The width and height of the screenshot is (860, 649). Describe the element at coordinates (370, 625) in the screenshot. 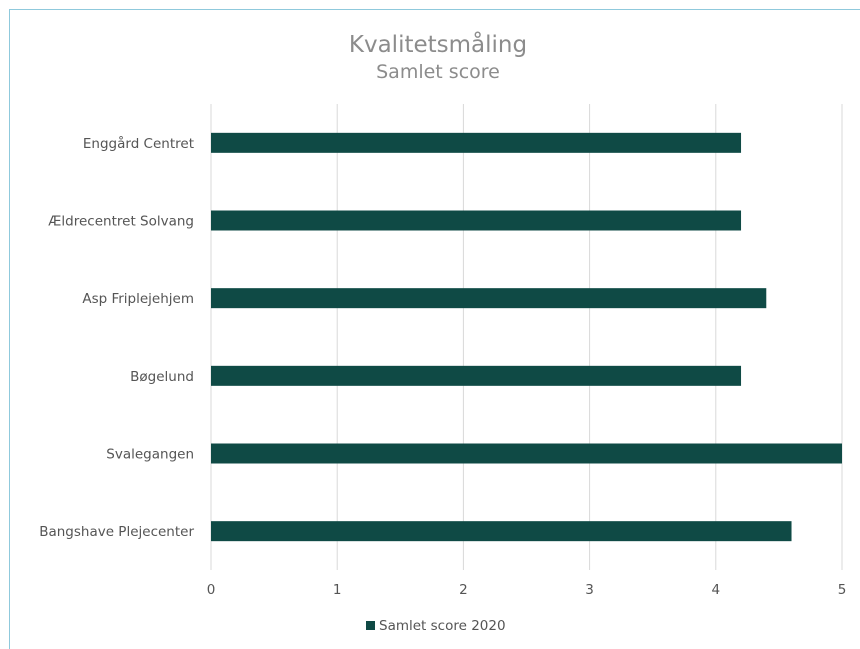

I see `legend-swatch` at that location.